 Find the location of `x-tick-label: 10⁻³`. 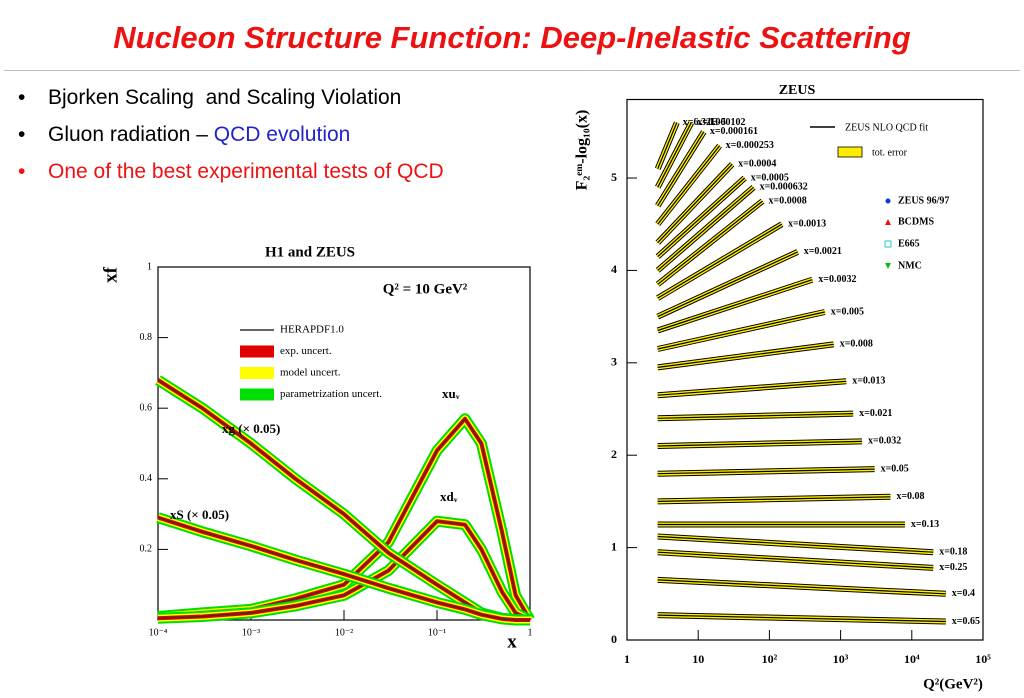

x-tick-label: 10⁻³ is located at coordinates (251, 632).